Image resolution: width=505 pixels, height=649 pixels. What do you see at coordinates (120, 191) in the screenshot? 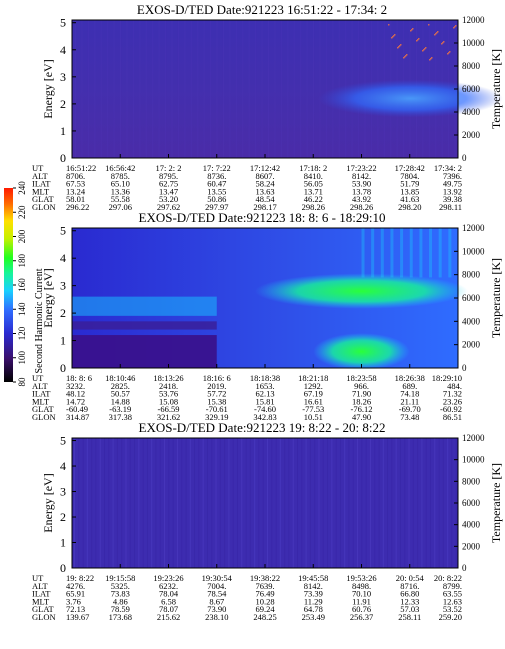
I see `orbit-cell: 13.36` at bounding box center [120, 191].